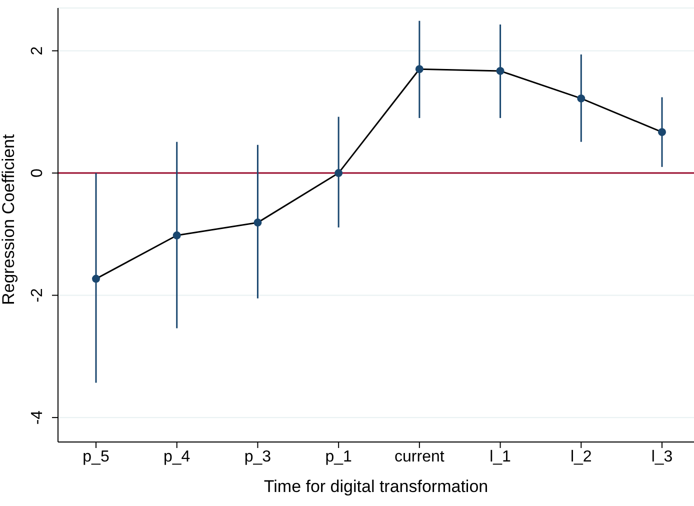 This screenshot has height=506, width=694. Describe the element at coordinates (662, 457) in the screenshot. I see `x-tick-label: l_3` at that location.